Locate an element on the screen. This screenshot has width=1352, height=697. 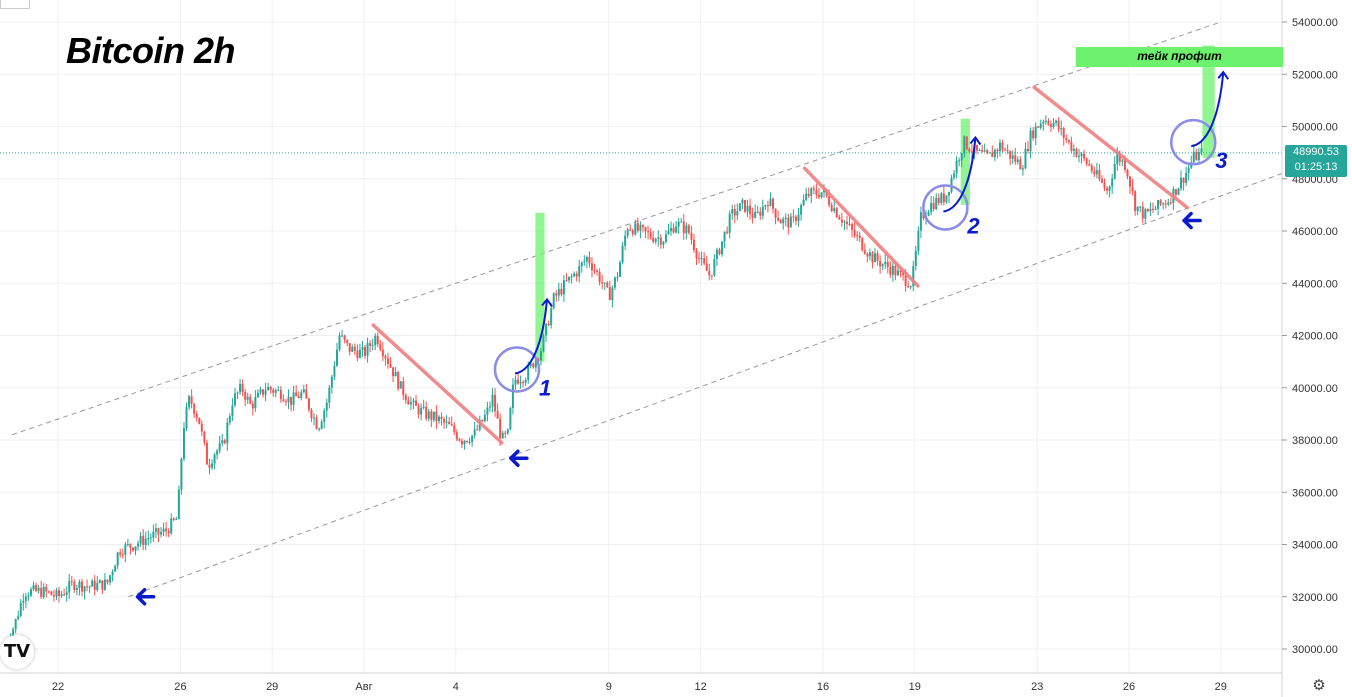
entry-circle is located at coordinates (1193, 142).